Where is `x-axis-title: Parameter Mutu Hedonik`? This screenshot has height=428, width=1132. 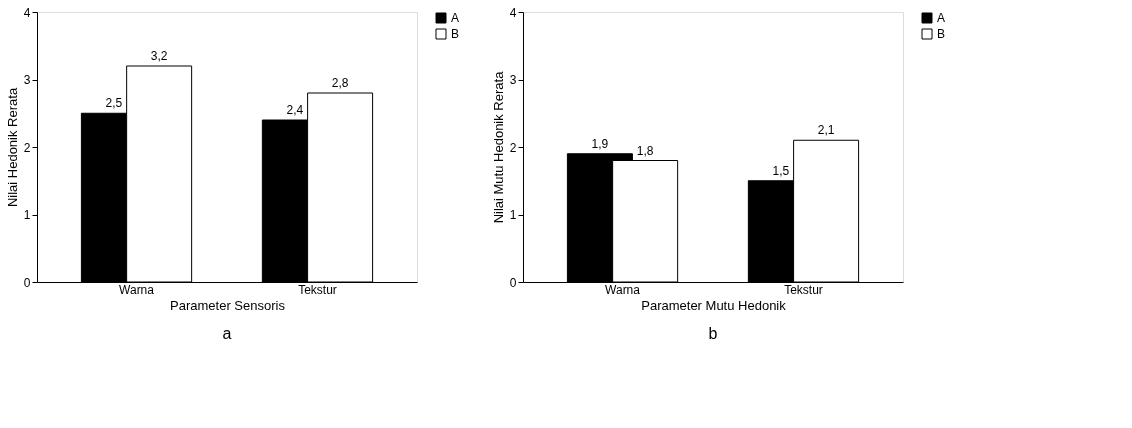 x-axis-title: Parameter Mutu Hedonik is located at coordinates (714, 305).